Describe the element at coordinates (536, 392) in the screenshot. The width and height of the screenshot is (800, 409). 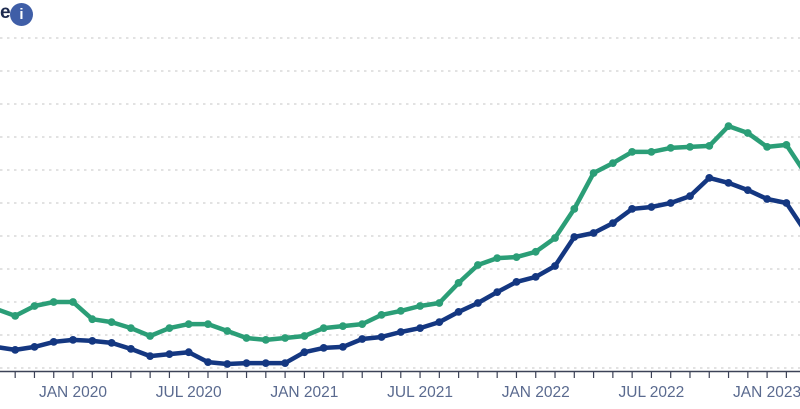
I see `x-axis-label: JAN 2022` at that location.